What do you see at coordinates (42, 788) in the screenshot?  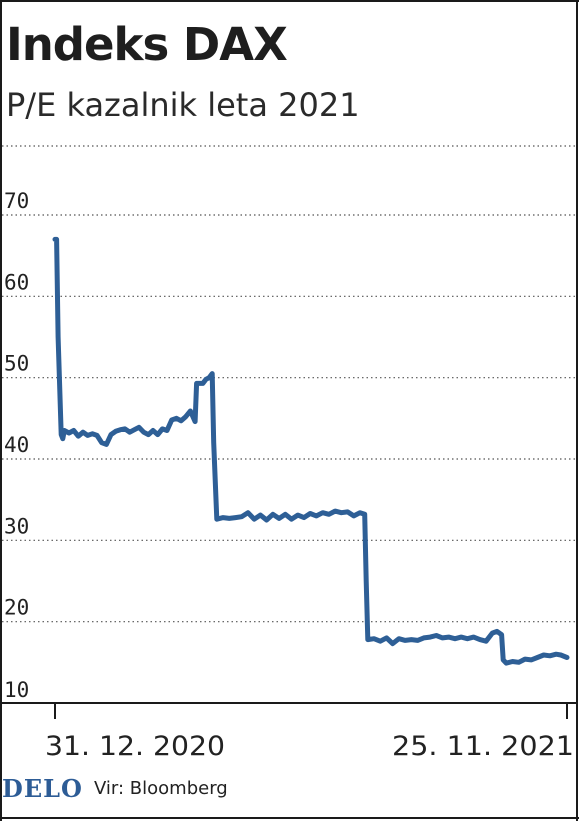 I see `delo-logo: DELO` at bounding box center [42, 788].